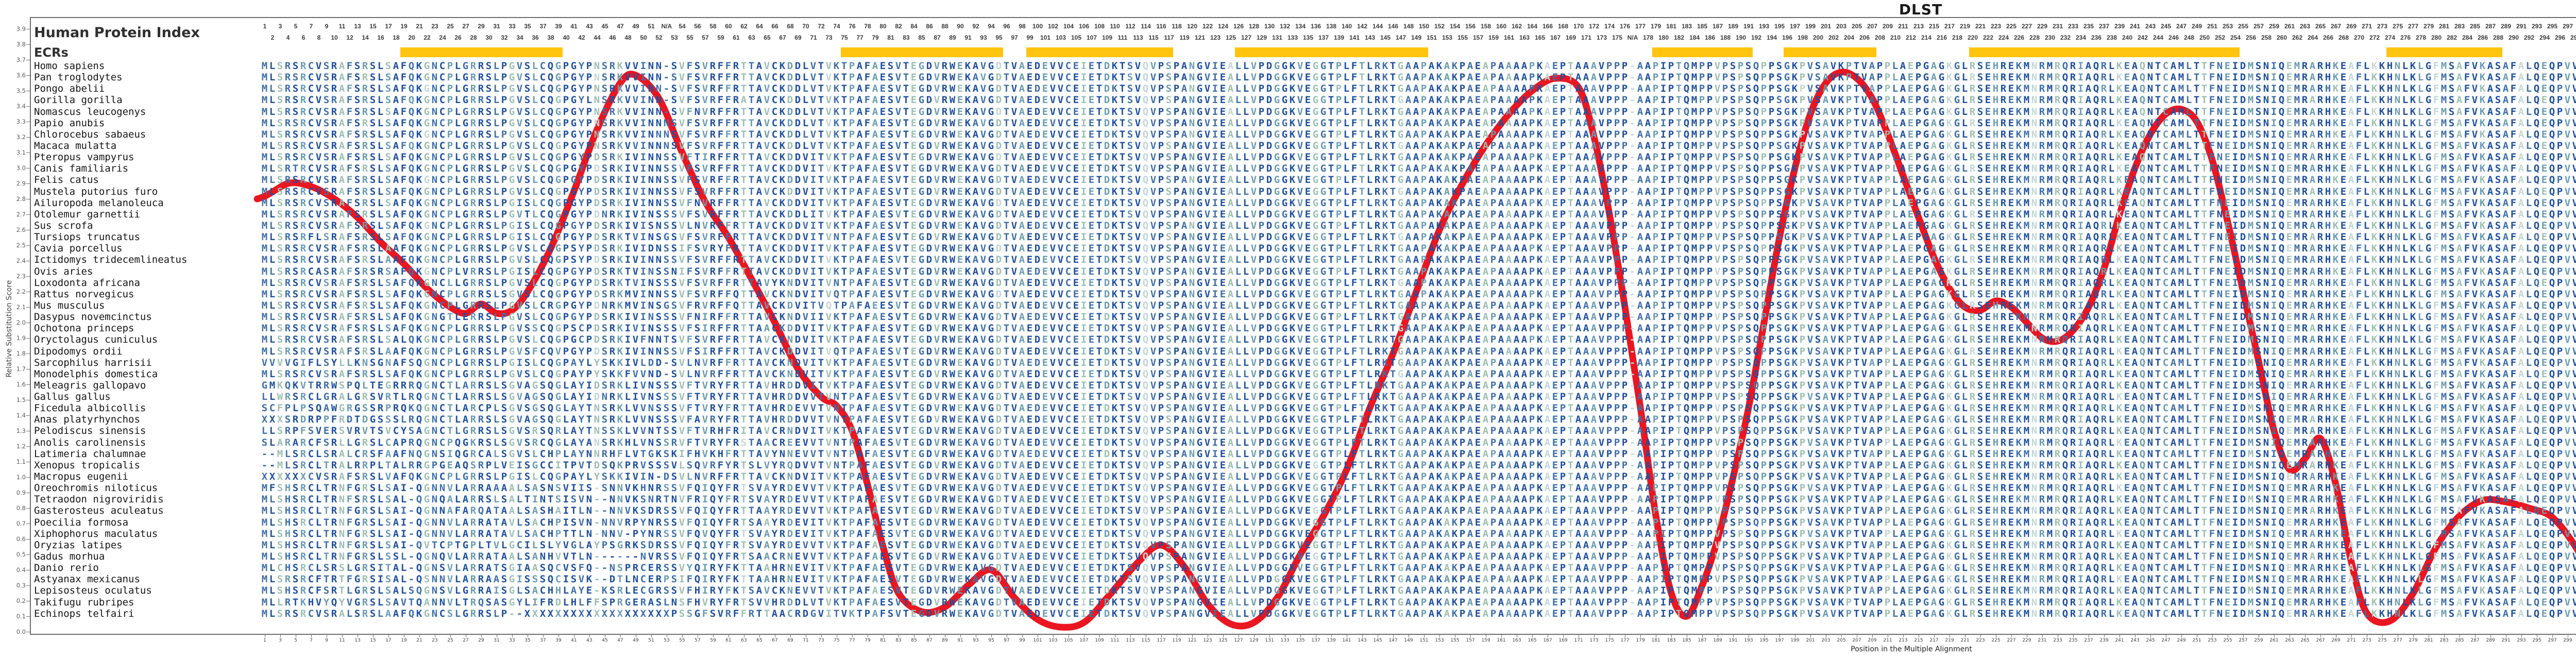 This screenshot has height=657, width=2576. What do you see at coordinates (2227, 640) in the screenshot?
I see `x-tick-label: 255` at bounding box center [2227, 640].